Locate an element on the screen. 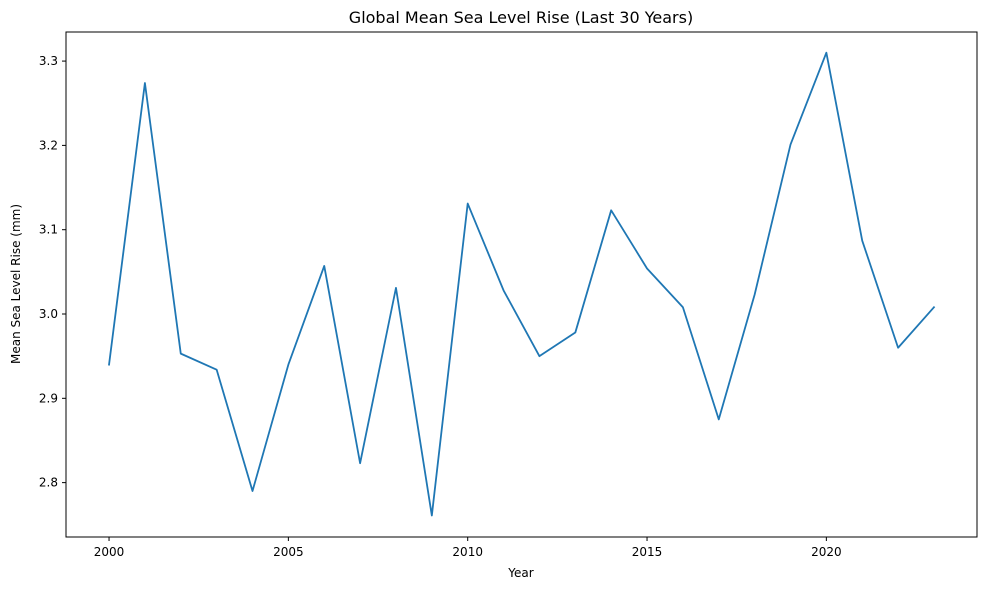 This screenshot has height=590, width=989. x-axis: 2000 2005 2010 2015 2020 is located at coordinates (468, 548).